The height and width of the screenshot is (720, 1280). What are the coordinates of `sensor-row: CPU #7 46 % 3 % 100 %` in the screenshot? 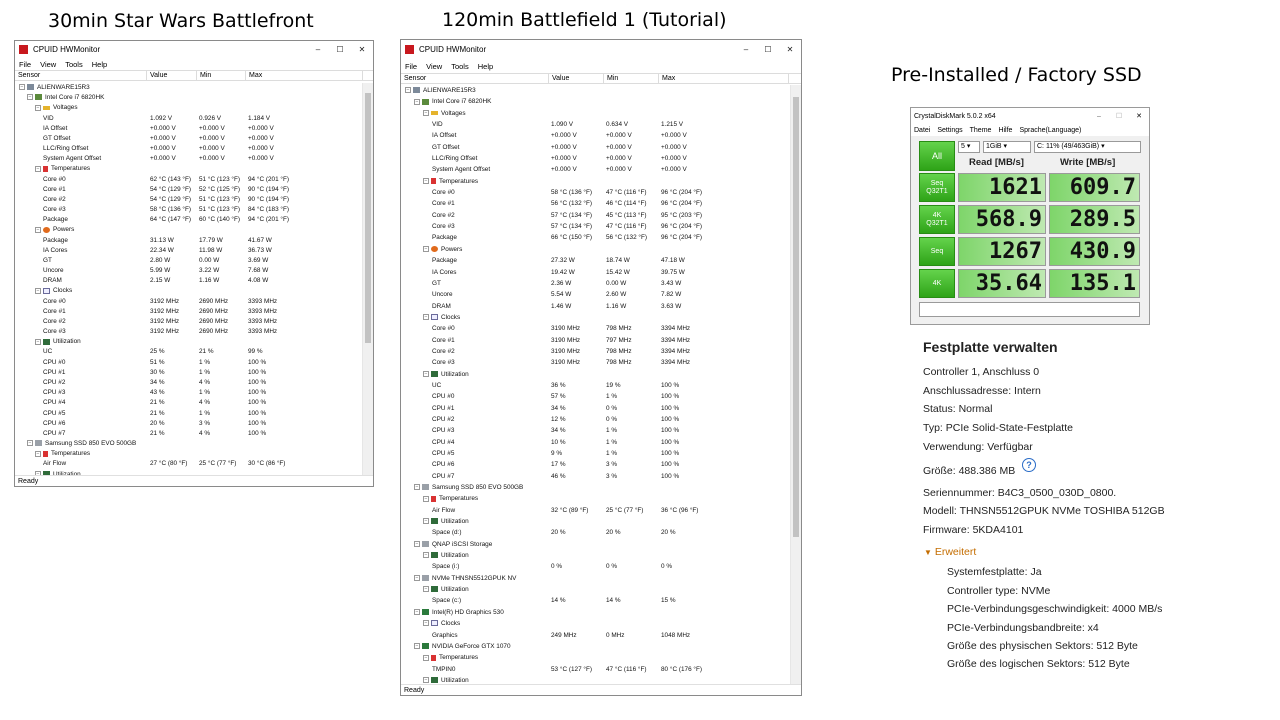 It's located at (595, 476).